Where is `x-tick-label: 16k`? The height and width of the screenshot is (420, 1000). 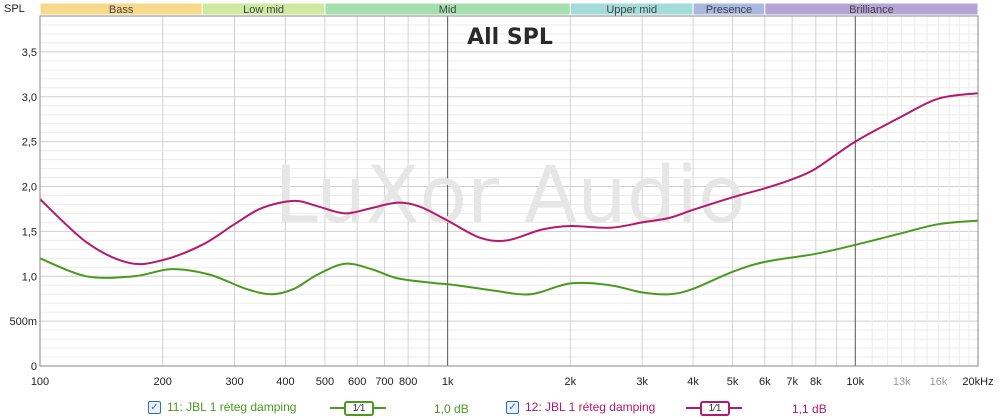
x-tick-label: 16k is located at coordinates (939, 382).